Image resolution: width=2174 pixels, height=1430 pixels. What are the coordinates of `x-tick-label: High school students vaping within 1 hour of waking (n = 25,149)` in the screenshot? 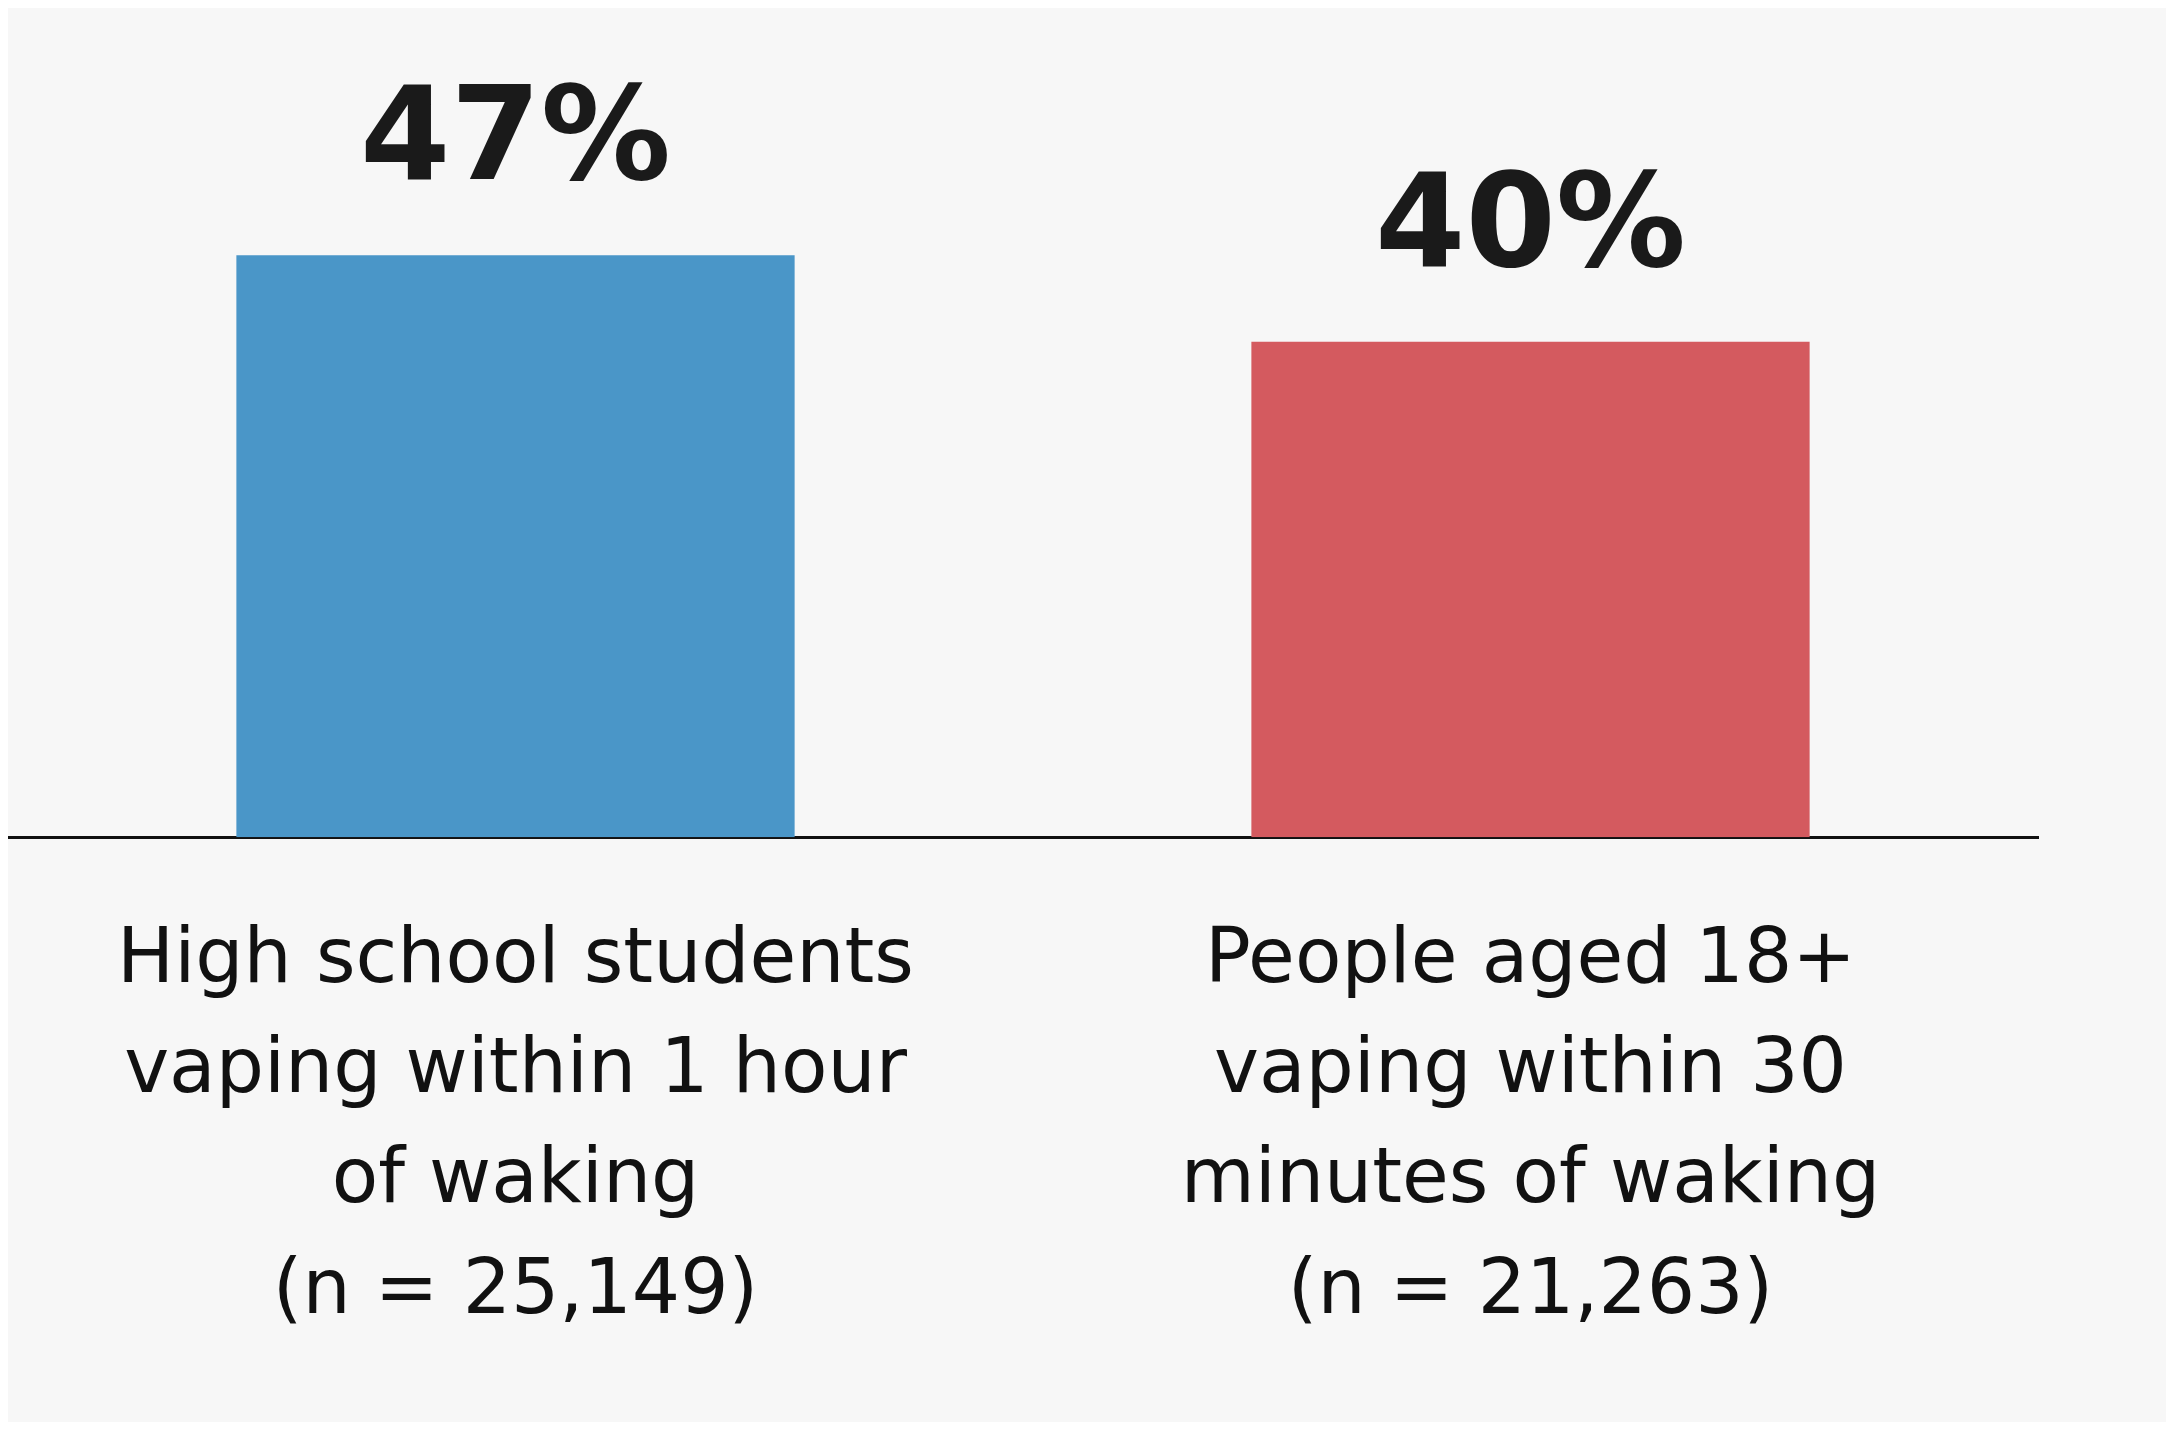 It's located at (515, 1121).